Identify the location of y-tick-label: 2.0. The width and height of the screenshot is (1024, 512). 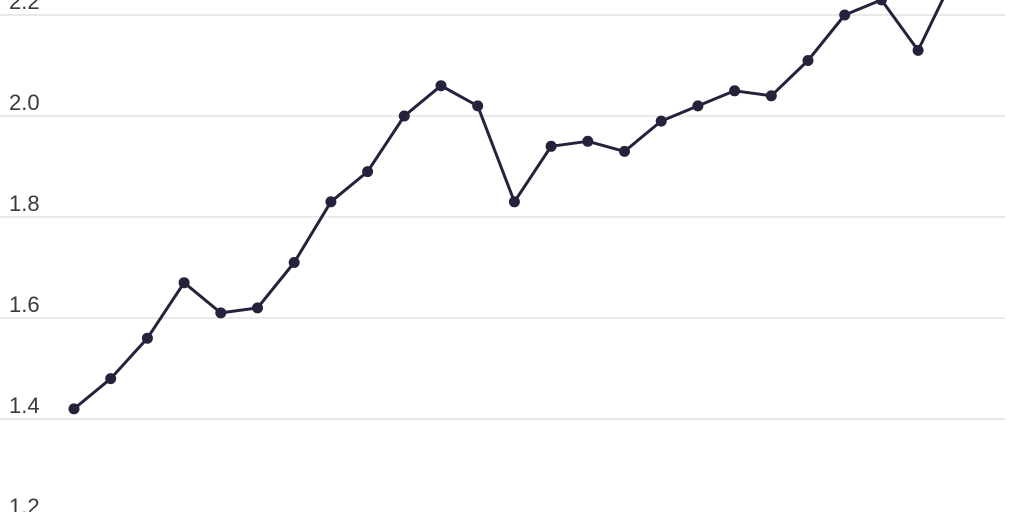
(24, 102).